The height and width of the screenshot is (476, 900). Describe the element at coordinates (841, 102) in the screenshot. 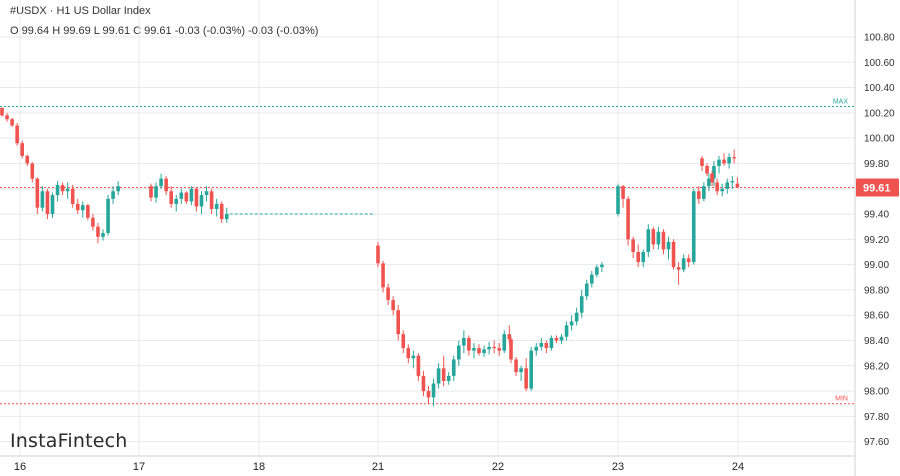

I see `max-label: MAX` at that location.